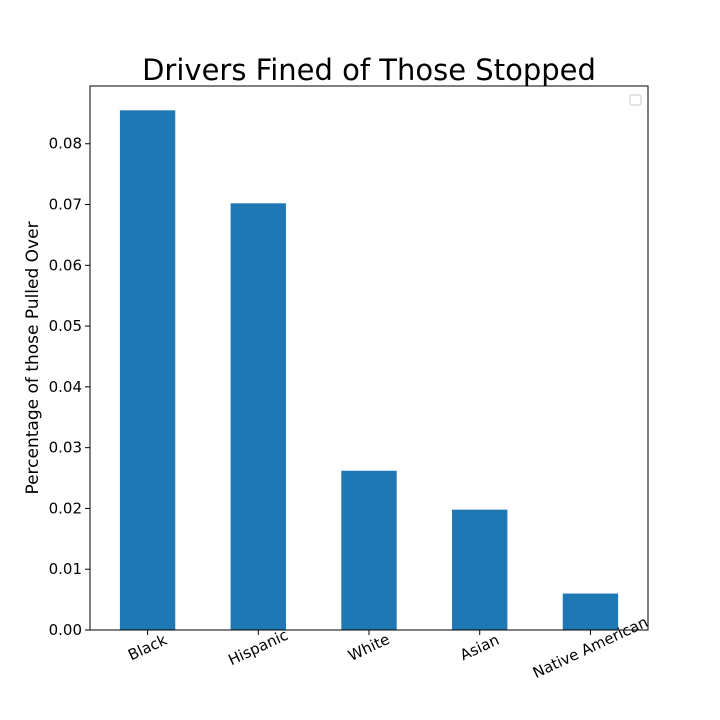 The image size is (720, 720). Describe the element at coordinates (480, 569) in the screenshot. I see `bar-asian` at that location.